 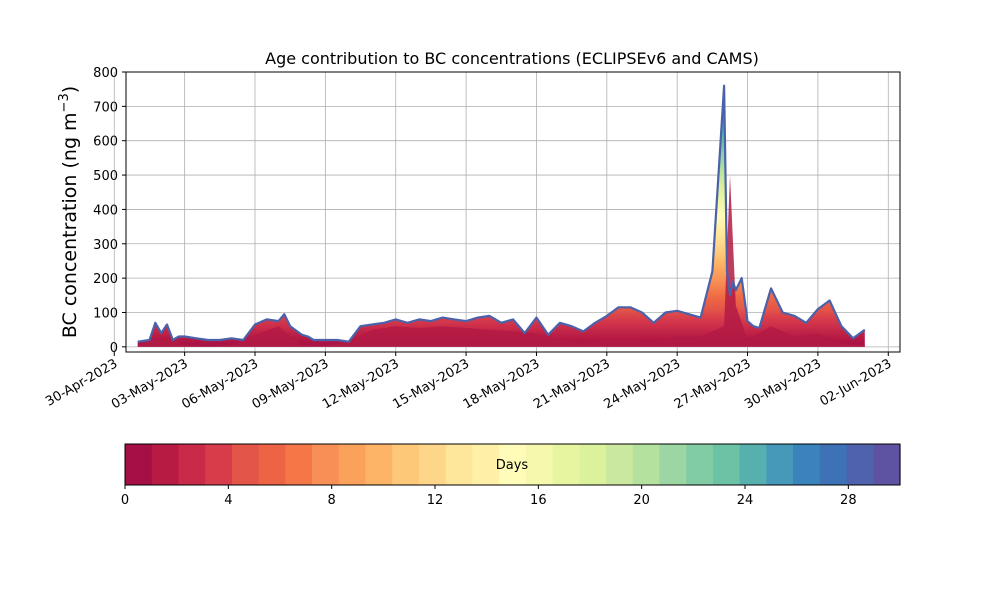 What do you see at coordinates (848, 500) in the screenshot?
I see `colorbar-tick-label: 28` at bounding box center [848, 500].